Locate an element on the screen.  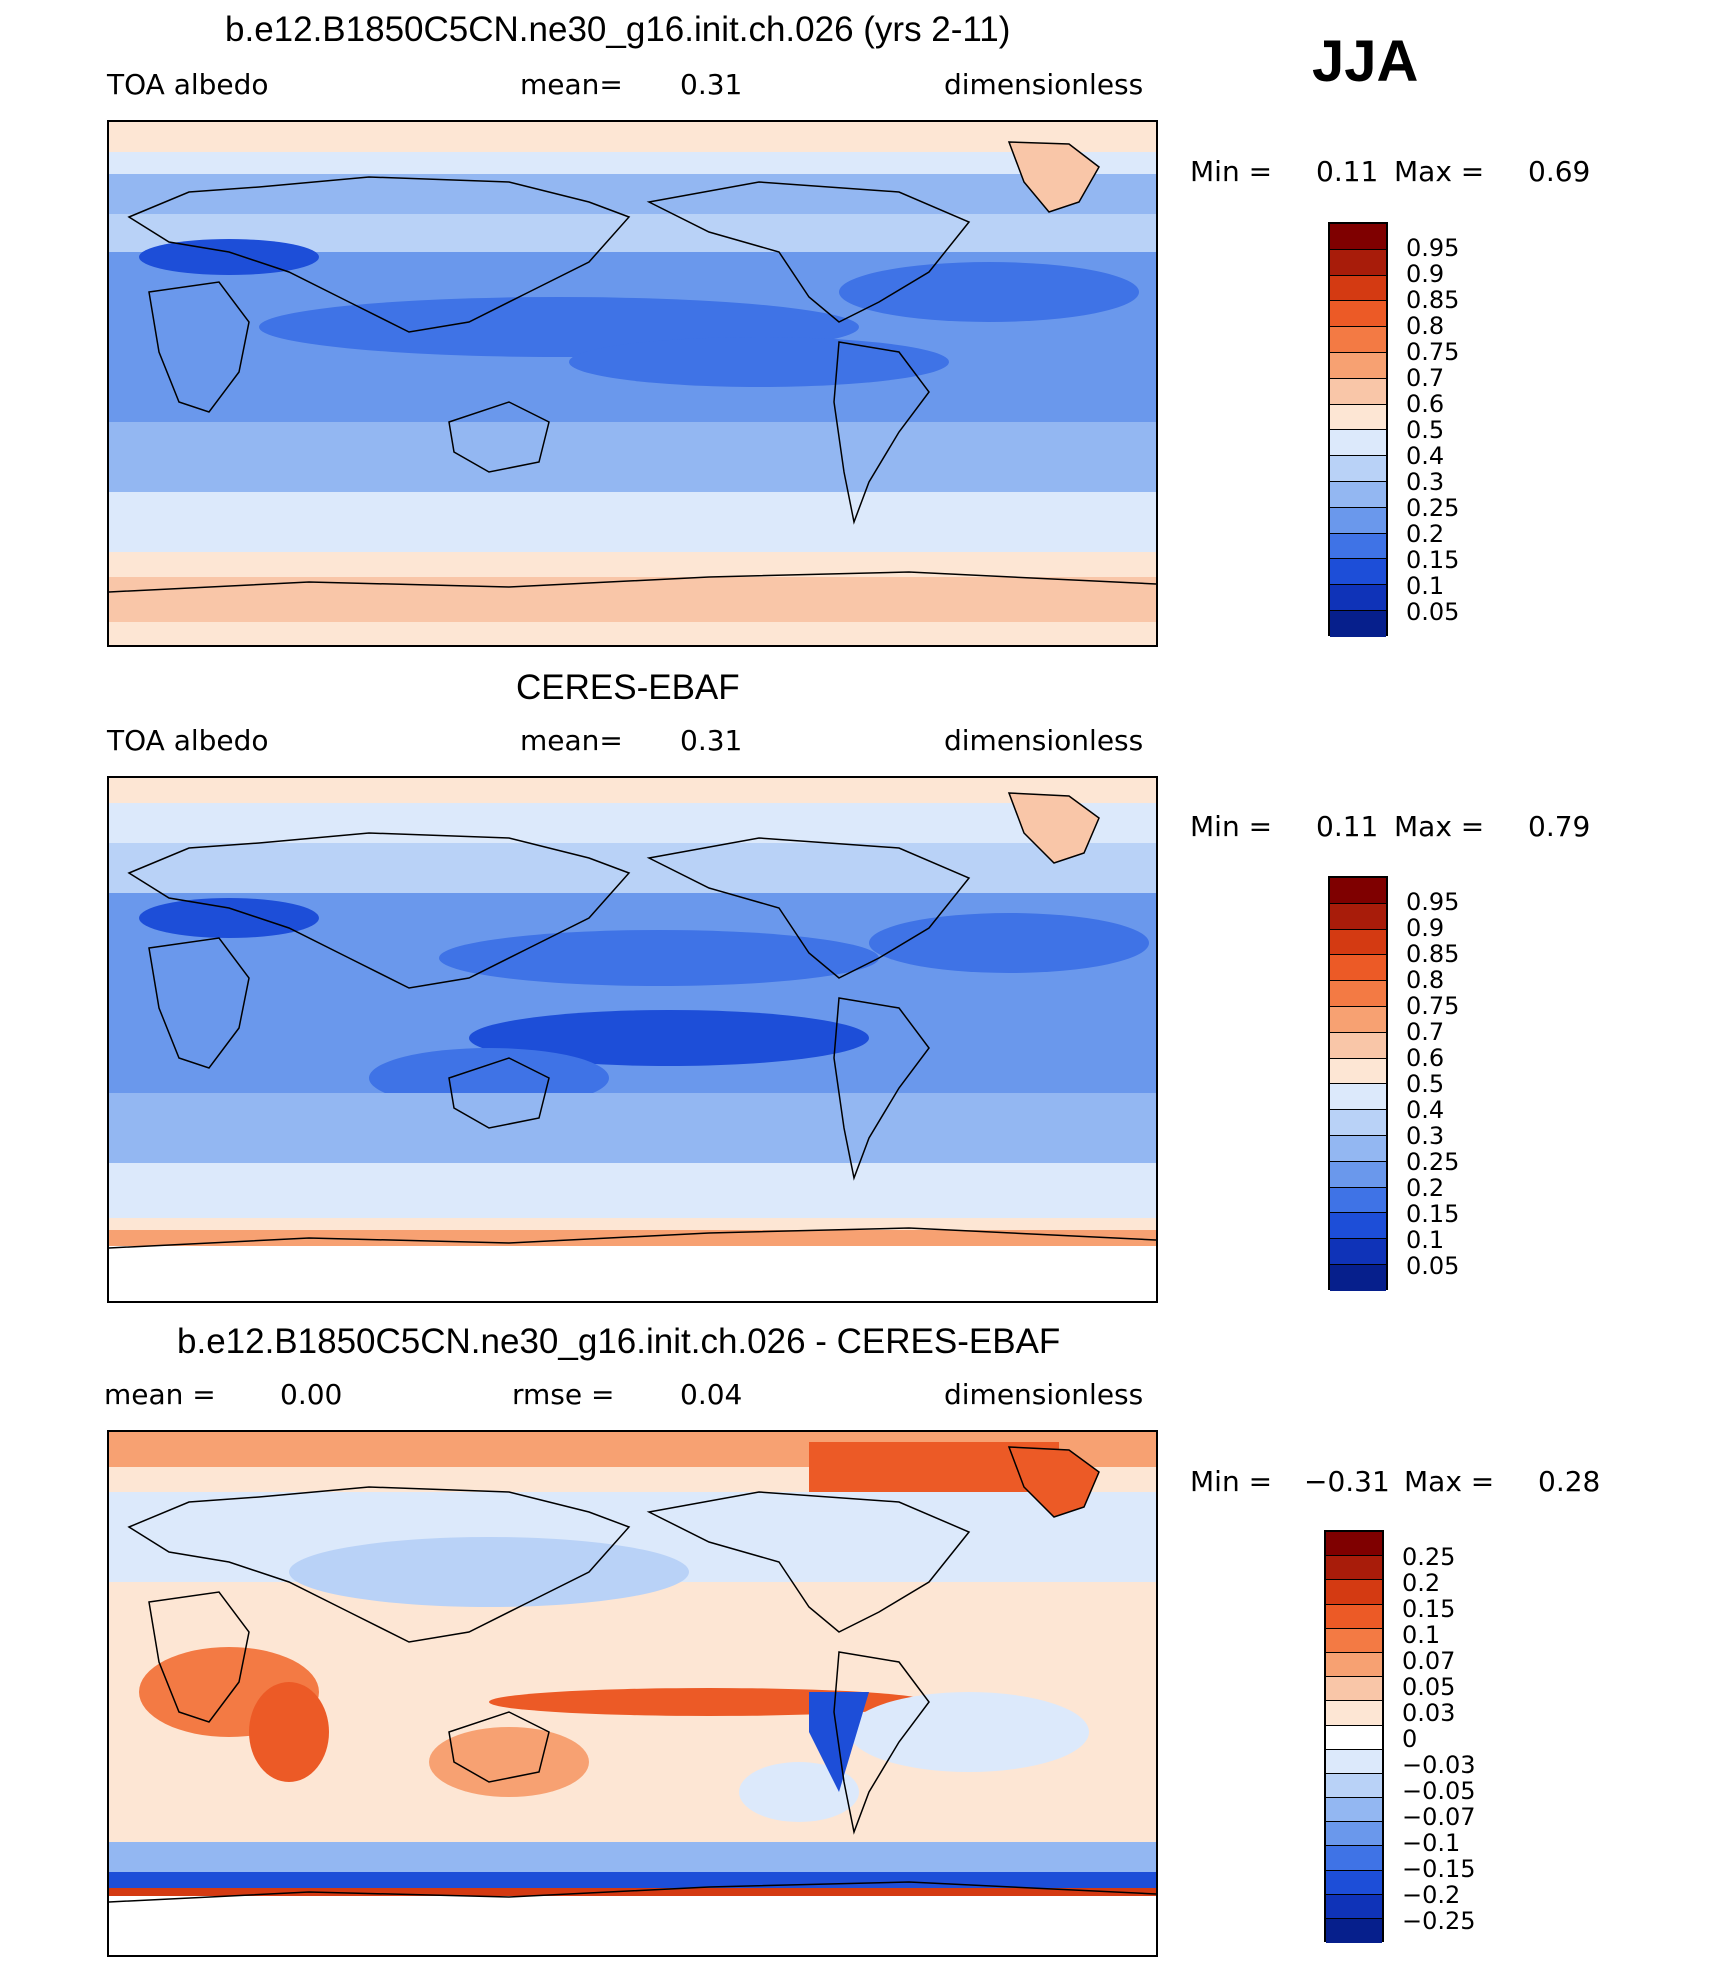
panel-1-mean-value: 0.31 is located at coordinates (711, 84).